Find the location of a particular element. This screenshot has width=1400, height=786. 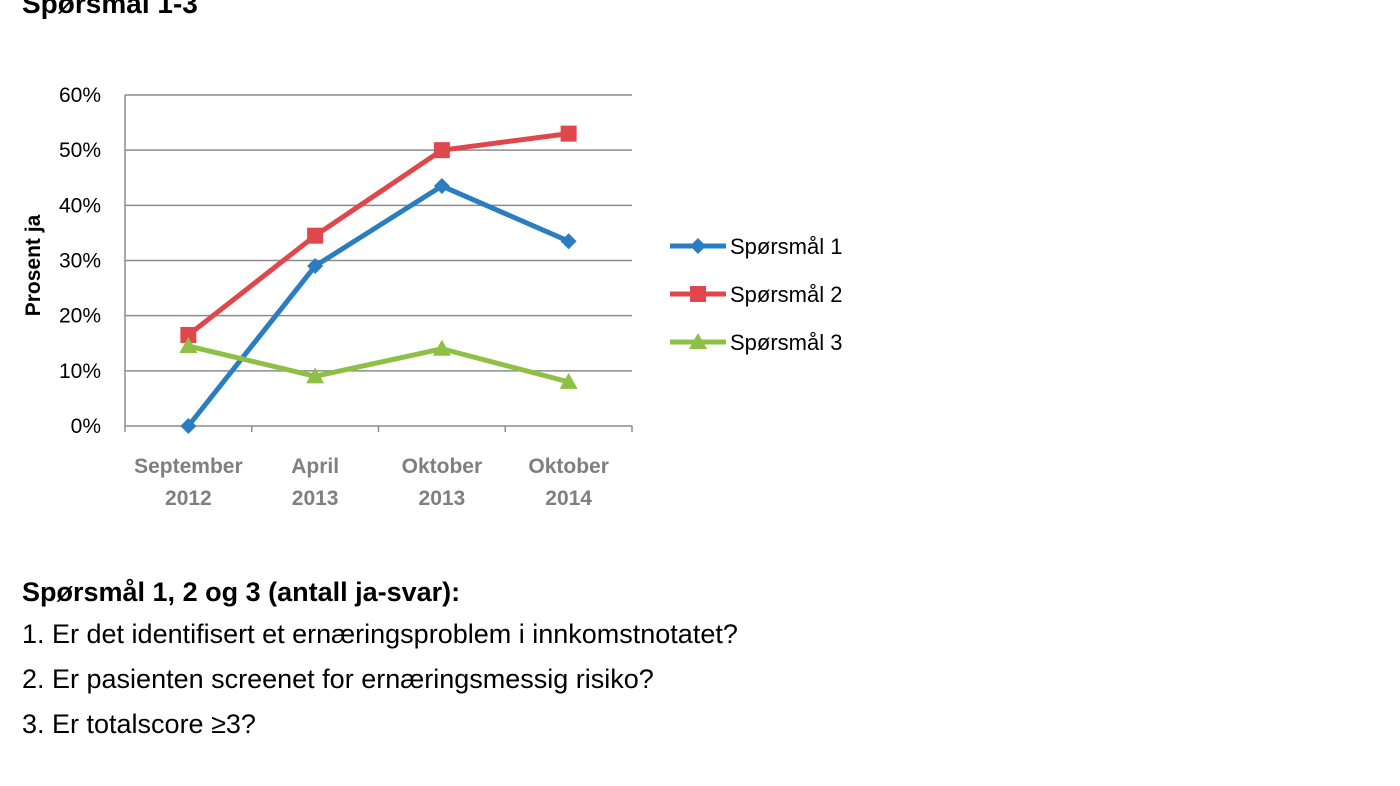

y-axis-title: Prosent ja is located at coordinates (33, 265).